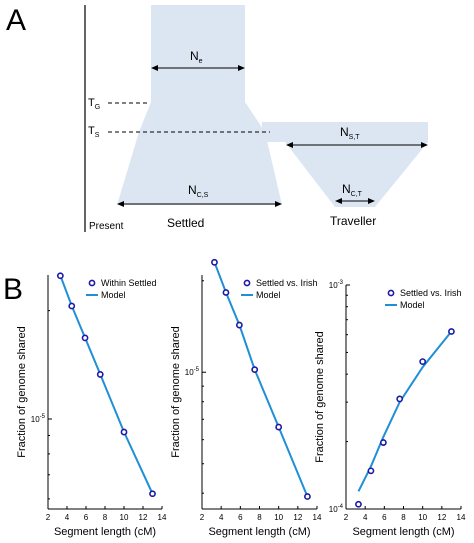 This screenshot has height=543, width=474. I want to click on nct-arrow-right-head, so click(371, 201).